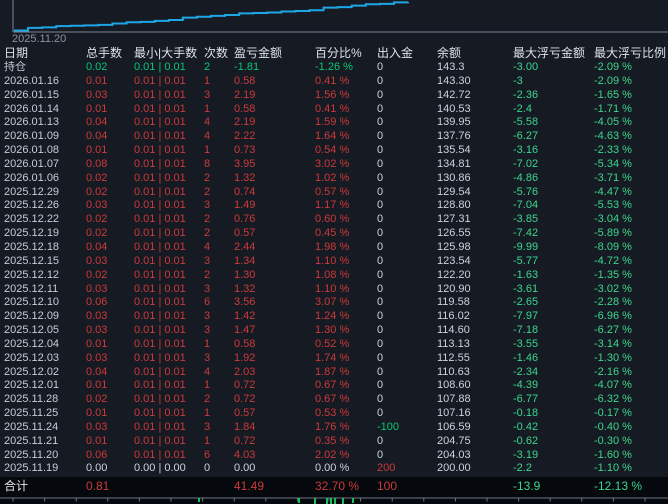 This screenshot has height=504, width=668. What do you see at coordinates (526, 426) in the screenshot?
I see `cell-max-float-loss: -0.42` at bounding box center [526, 426].